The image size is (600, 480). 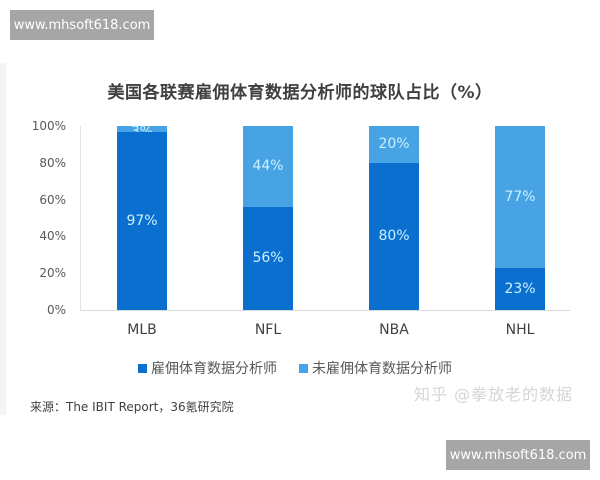 What do you see at coordinates (520, 197) in the screenshot?
I see `bar-segment-not-employed: 77%` at bounding box center [520, 197].